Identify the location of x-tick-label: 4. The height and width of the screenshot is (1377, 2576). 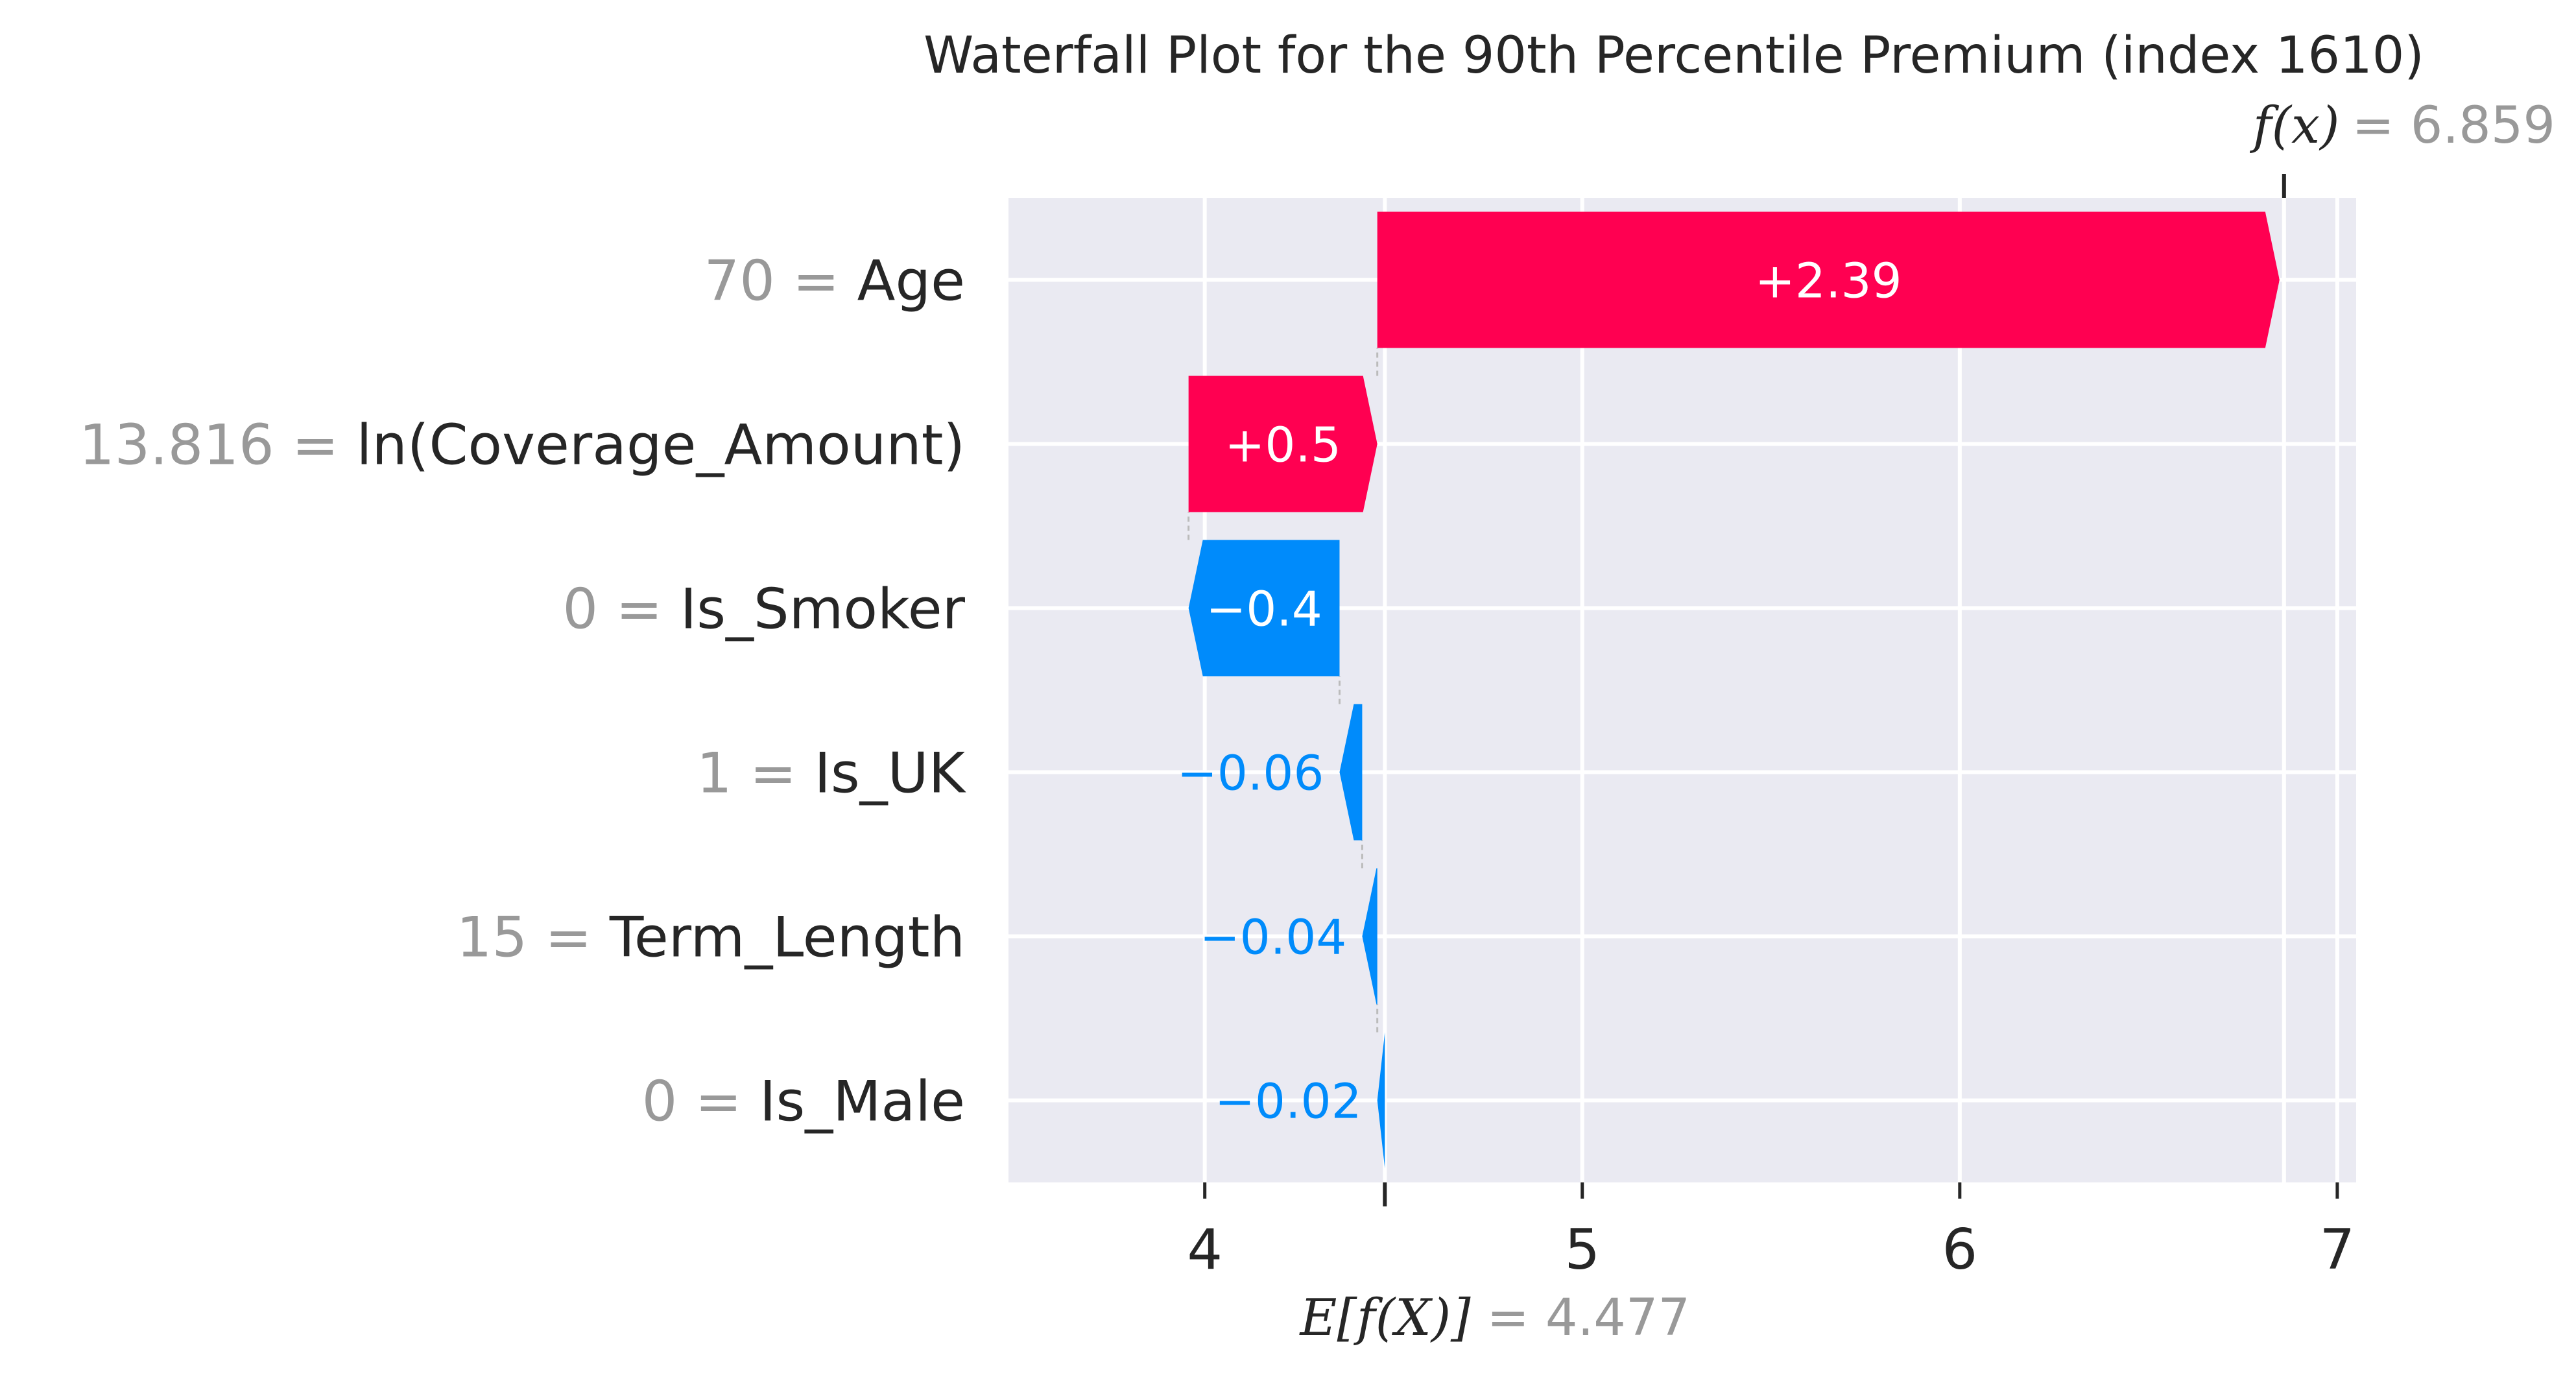
(1204, 1249).